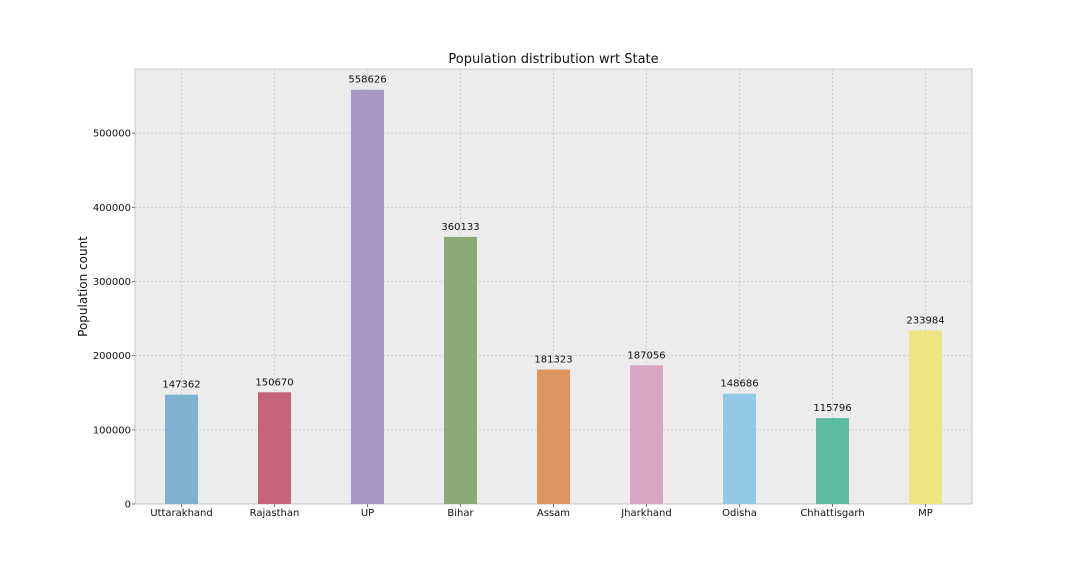 The height and width of the screenshot is (576, 1080). I want to click on x-tick-label: UP, so click(367, 513).